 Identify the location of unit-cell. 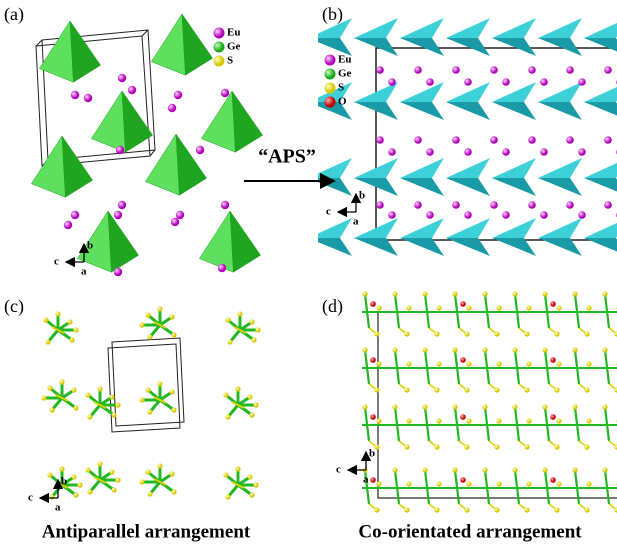
(146, 385).